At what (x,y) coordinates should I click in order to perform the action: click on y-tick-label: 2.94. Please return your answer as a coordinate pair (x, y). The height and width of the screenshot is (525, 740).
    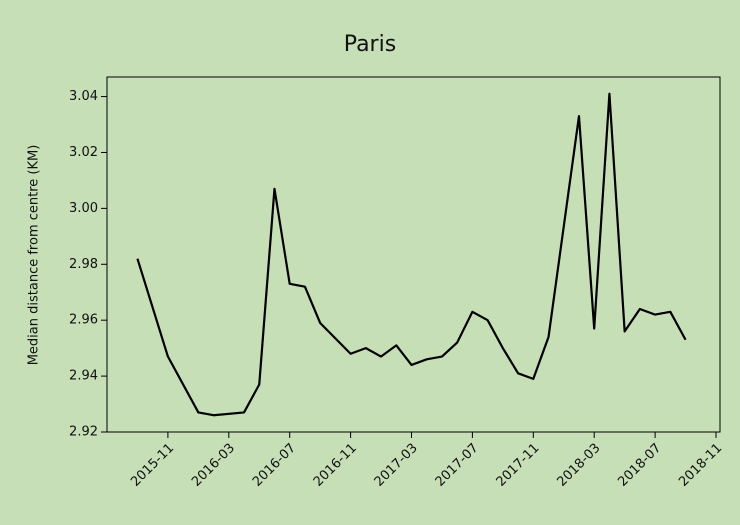
    Looking at the image, I should click on (83, 376).